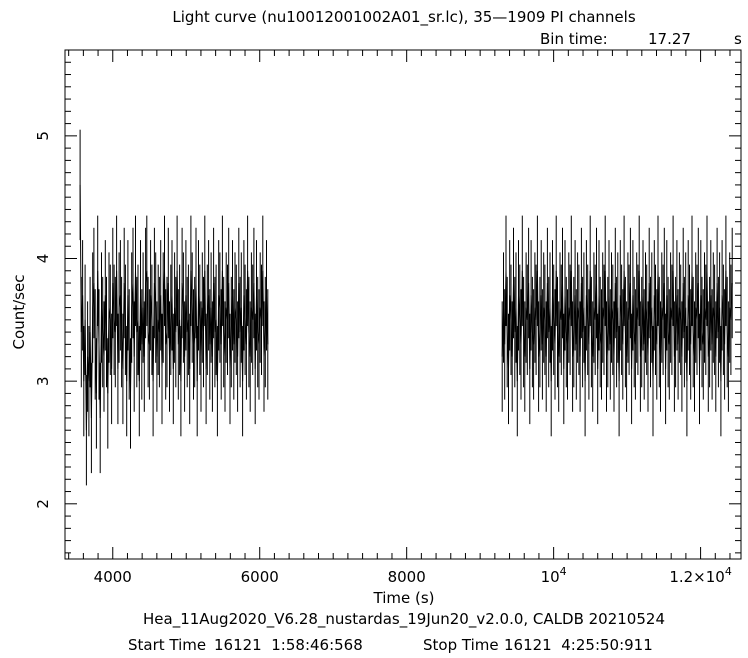 The height and width of the screenshot is (658, 748). I want to click on start-time-value: 16121 1:58:46:568, so click(288, 645).